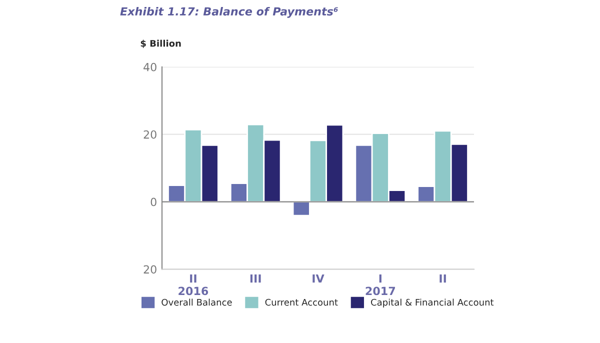 Image resolution: width=600 pixels, height=343 pixels. What do you see at coordinates (229, 12) in the screenshot?
I see `chart-title: Exhibit 1.17: Balance of Payments⁶` at bounding box center [229, 12].